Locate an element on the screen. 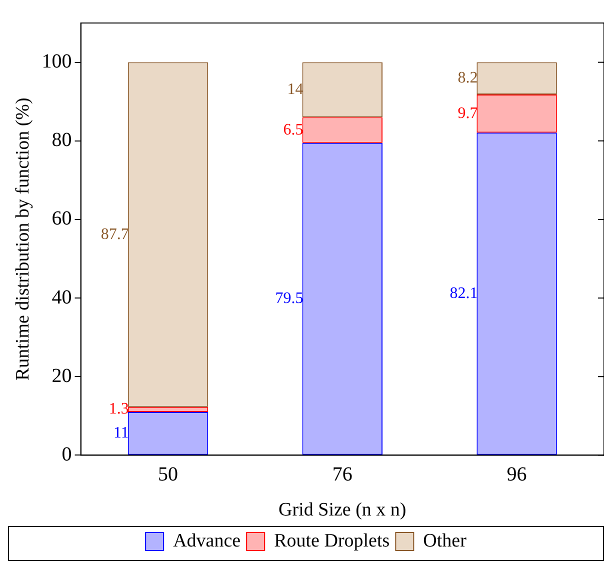  data-label: 79.5 is located at coordinates (289, 298).